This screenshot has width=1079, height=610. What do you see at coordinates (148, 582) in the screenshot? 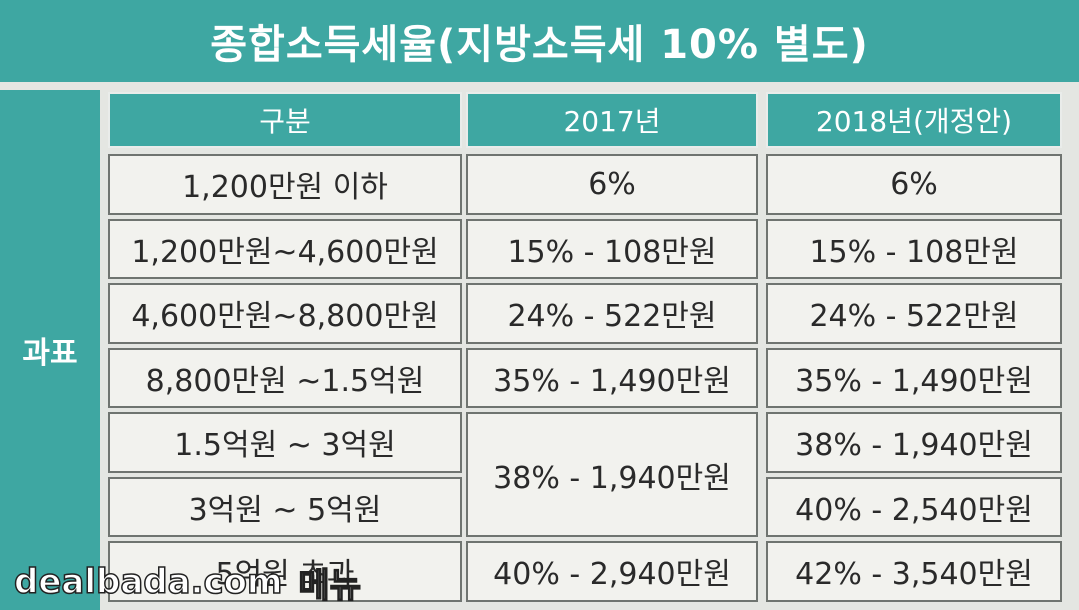
I see `watermark-site: dealbada.com` at bounding box center [148, 582].